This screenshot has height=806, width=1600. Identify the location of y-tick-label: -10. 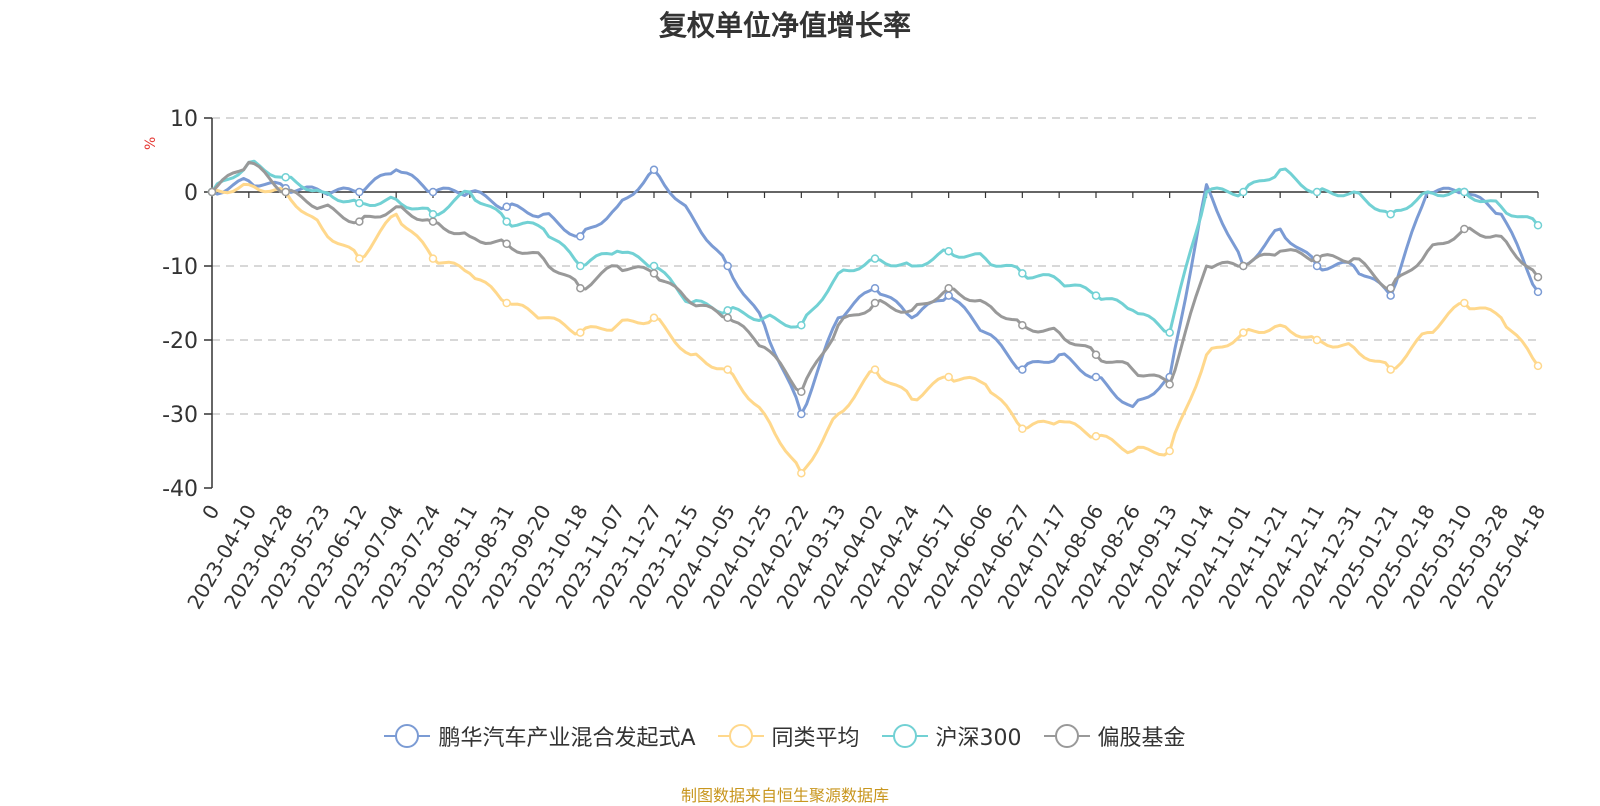
(180, 267).